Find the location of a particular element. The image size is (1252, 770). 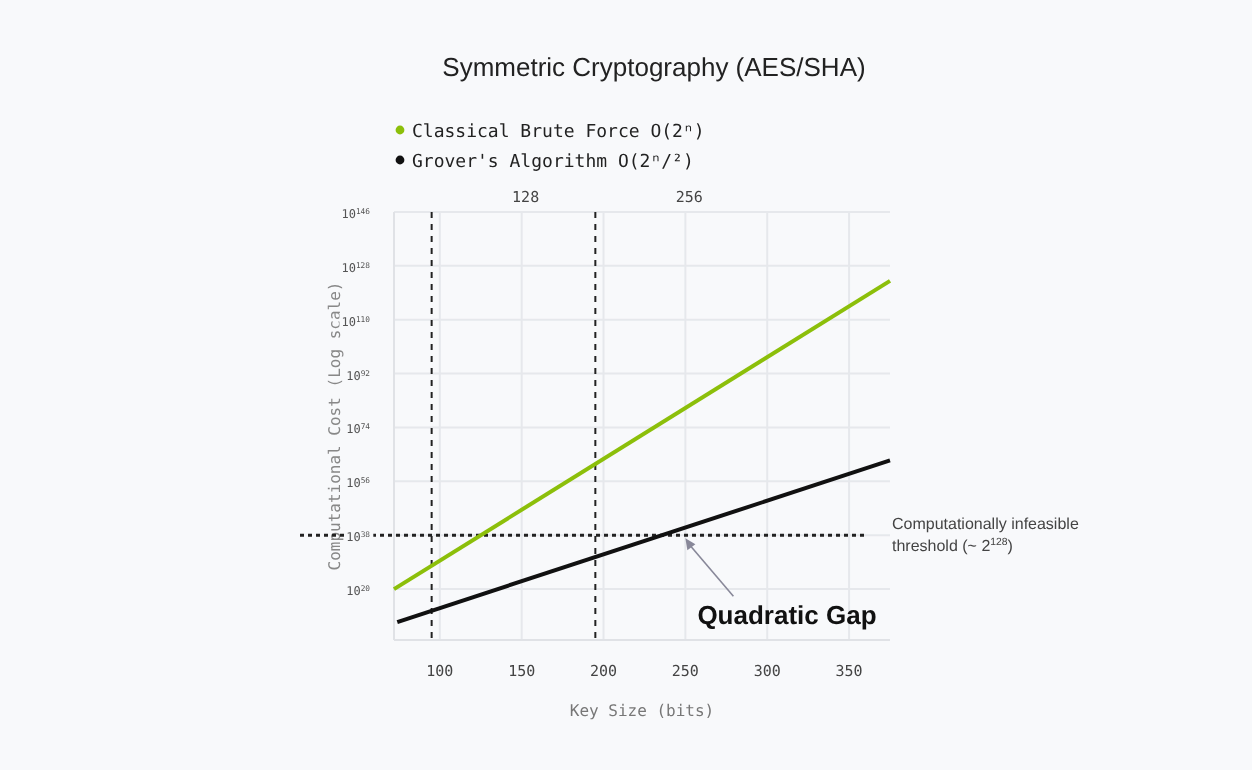

y-axis-title: Computational Cost (Log scale) is located at coordinates (335, 426).